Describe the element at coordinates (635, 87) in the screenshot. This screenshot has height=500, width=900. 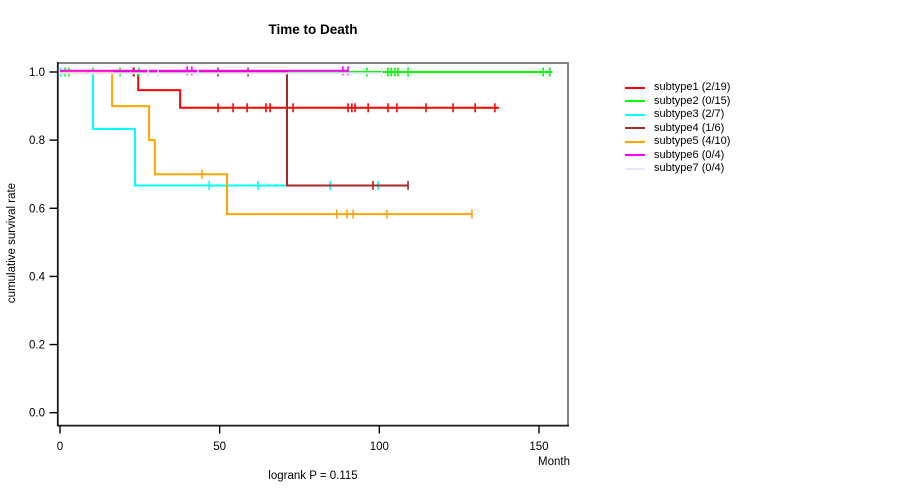
I see `legend-color-line-subtype1` at that location.